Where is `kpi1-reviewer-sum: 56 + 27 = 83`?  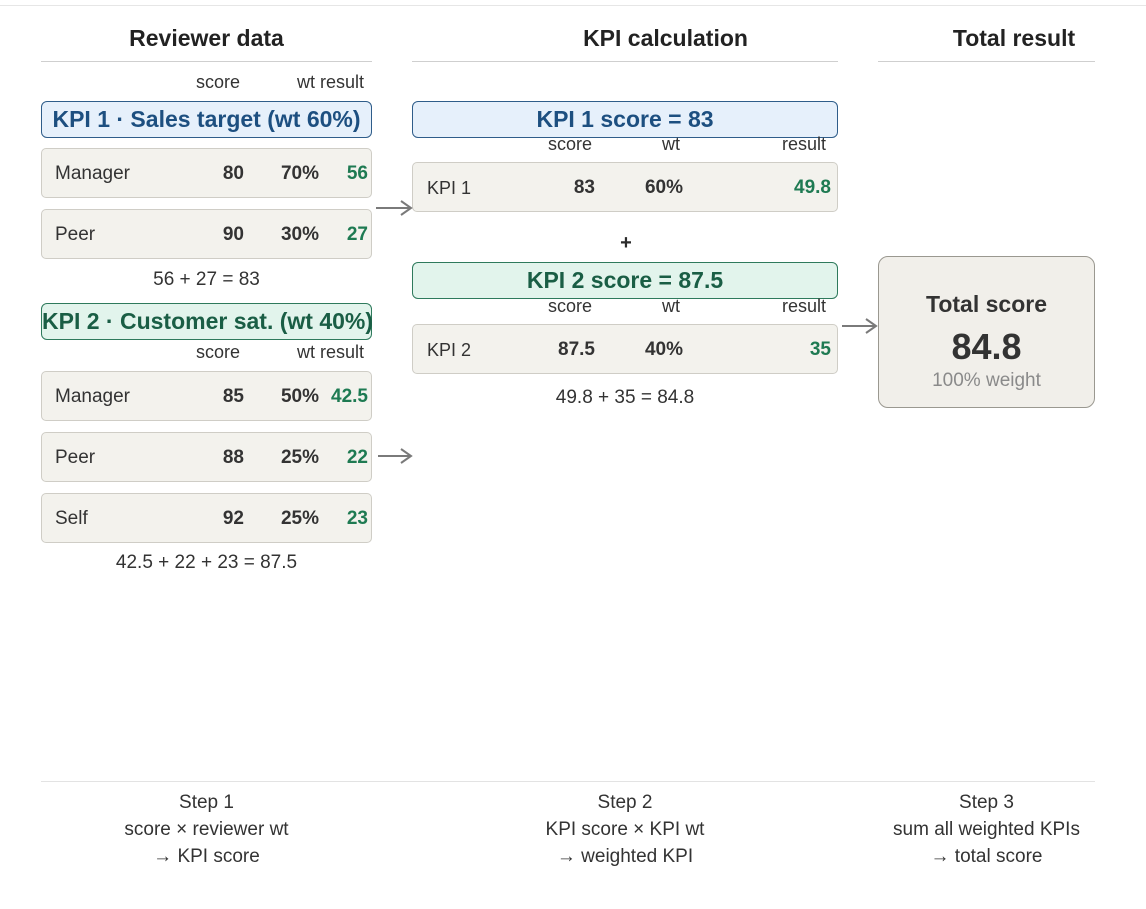
kpi1-reviewer-sum: 56 + 27 = 83 is located at coordinates (206, 279).